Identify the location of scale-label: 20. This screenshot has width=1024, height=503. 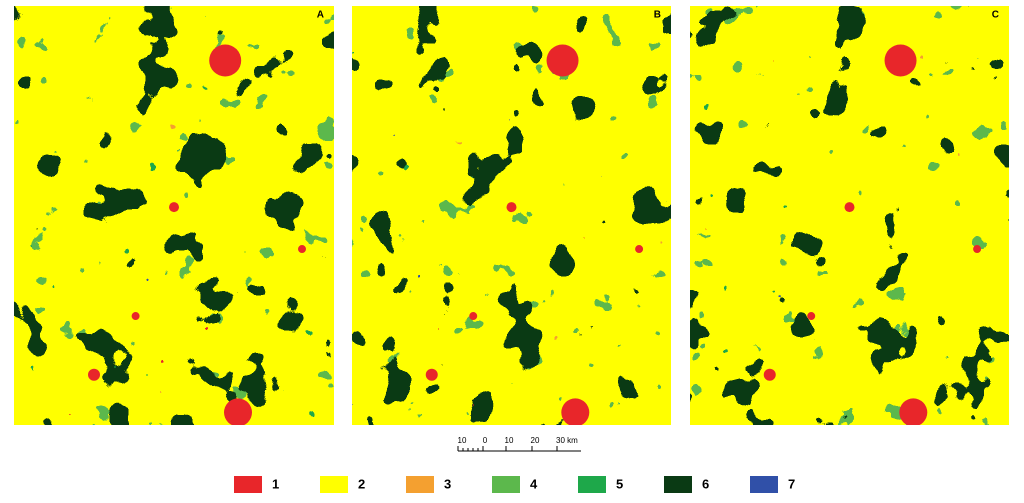
(535, 440).